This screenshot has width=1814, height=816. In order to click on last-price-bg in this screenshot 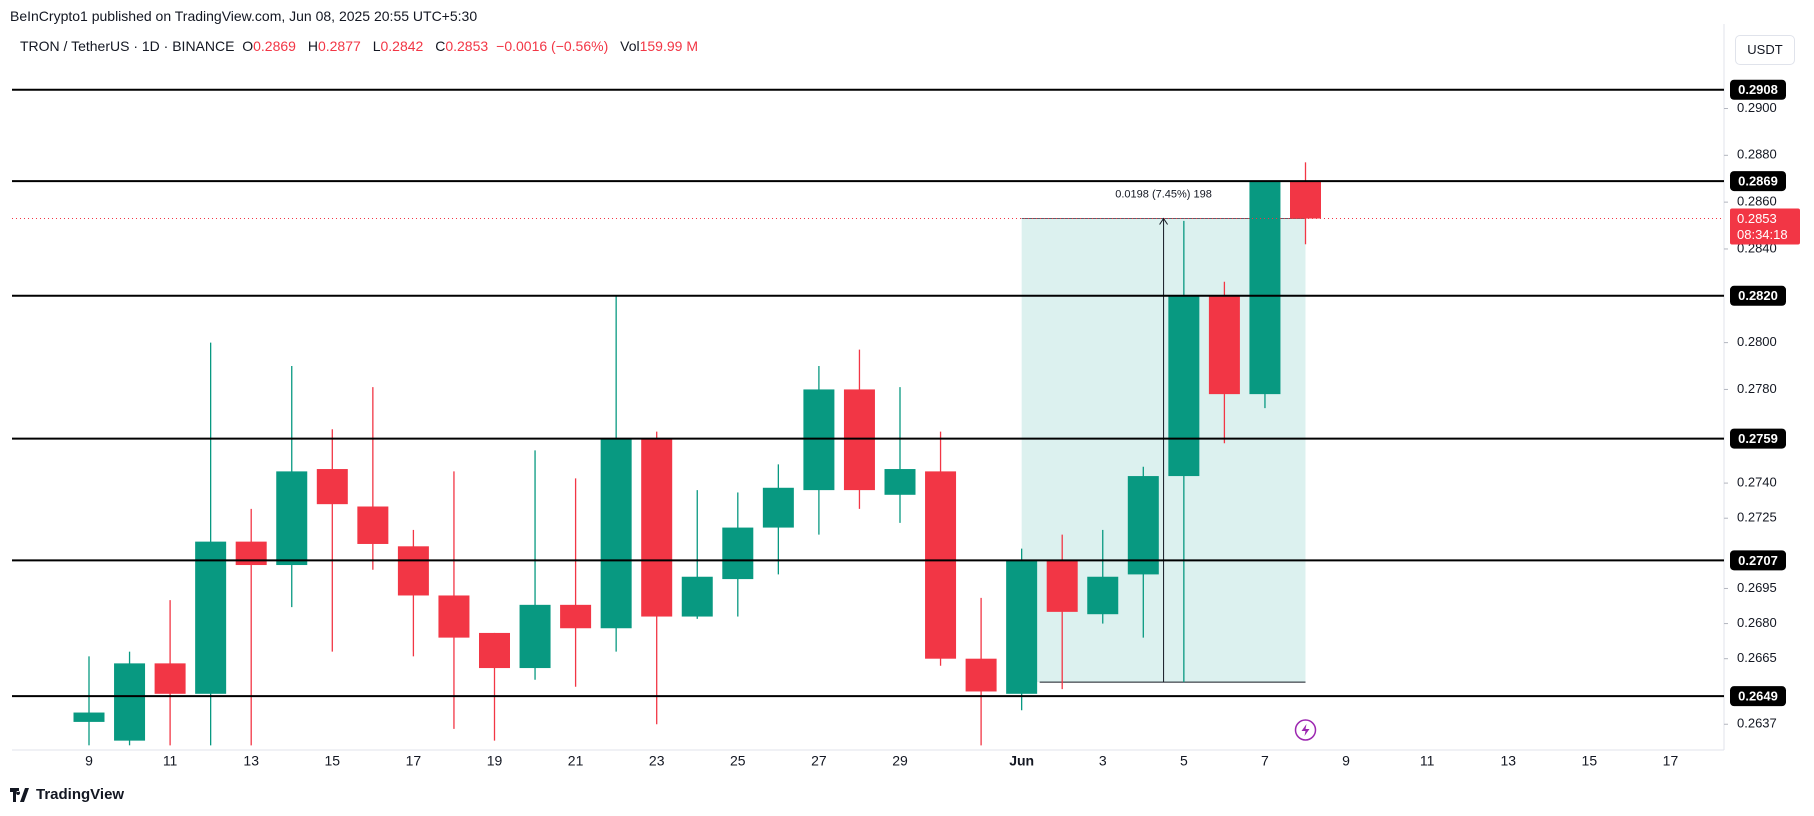, I will do `click(1765, 226)`.